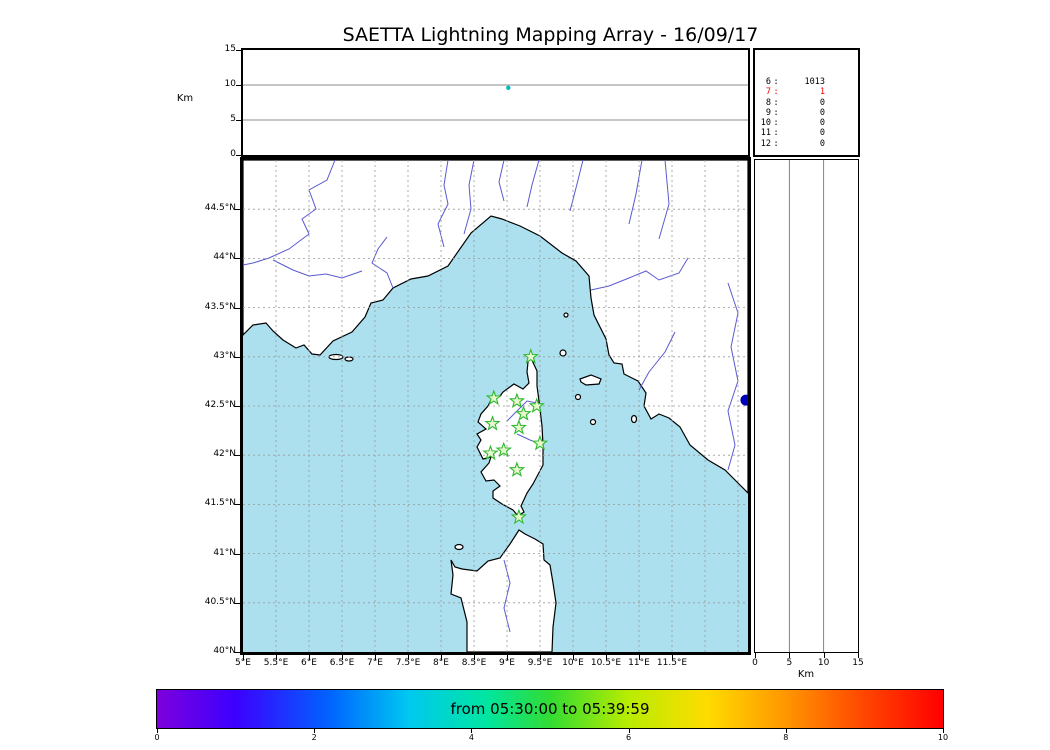  I want to click on station-stats-panel: 6: 1013 7: 1 8: 0 9: 0 10: 0 11: 0 12: 0, so click(806, 102).